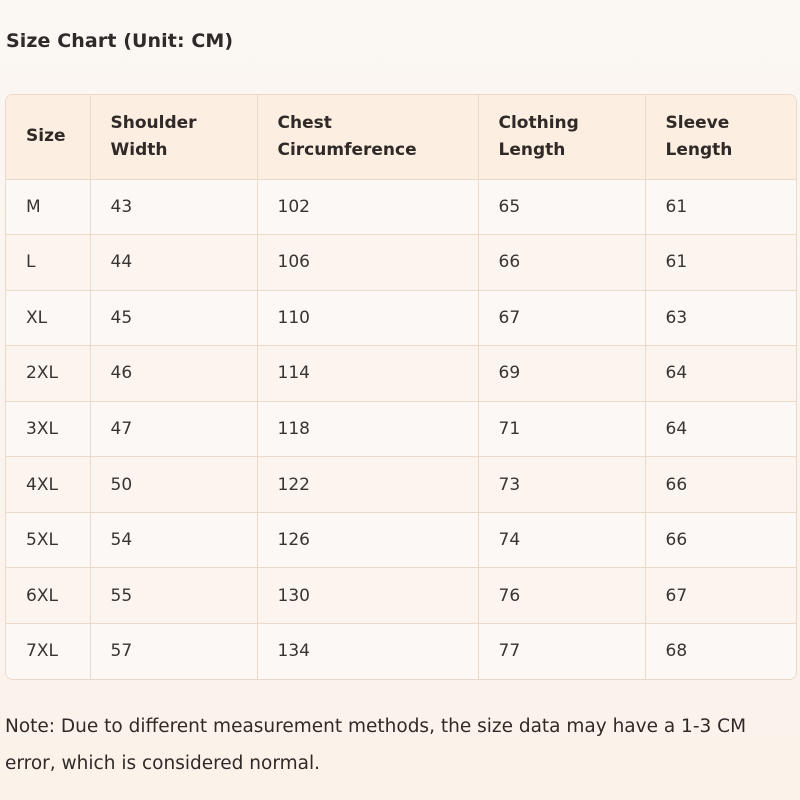 The width and height of the screenshot is (800, 800). I want to click on cell-shoulder-width: 44, so click(174, 262).